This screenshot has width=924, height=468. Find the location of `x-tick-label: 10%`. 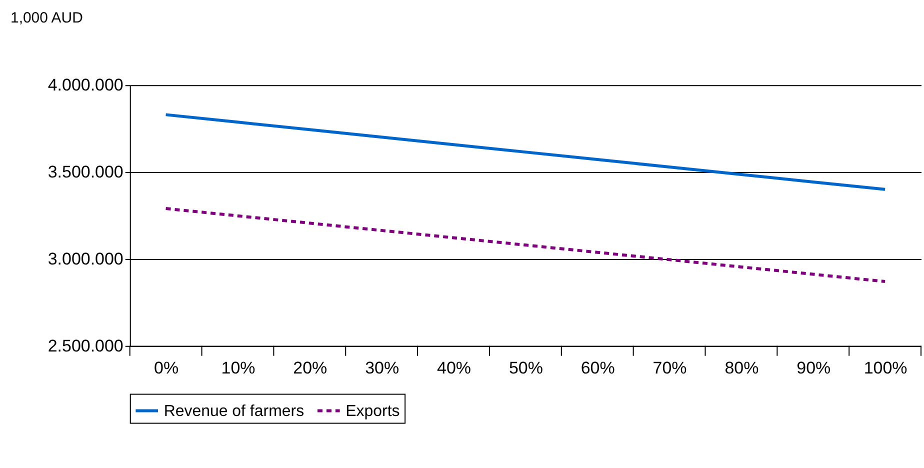

x-tick-label: 10% is located at coordinates (238, 368).